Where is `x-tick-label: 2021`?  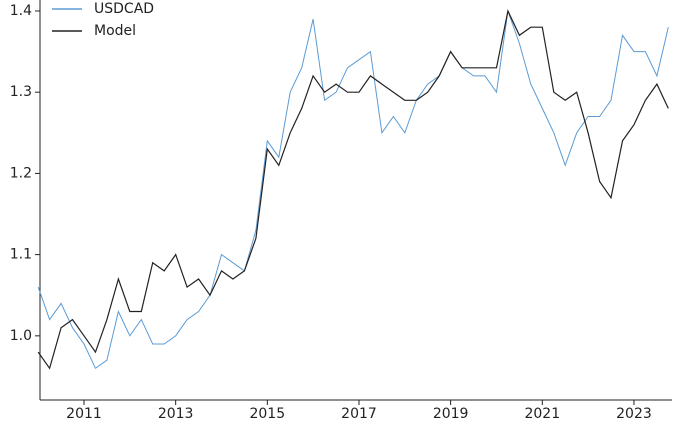
x-tick-label: 2021 is located at coordinates (542, 414).